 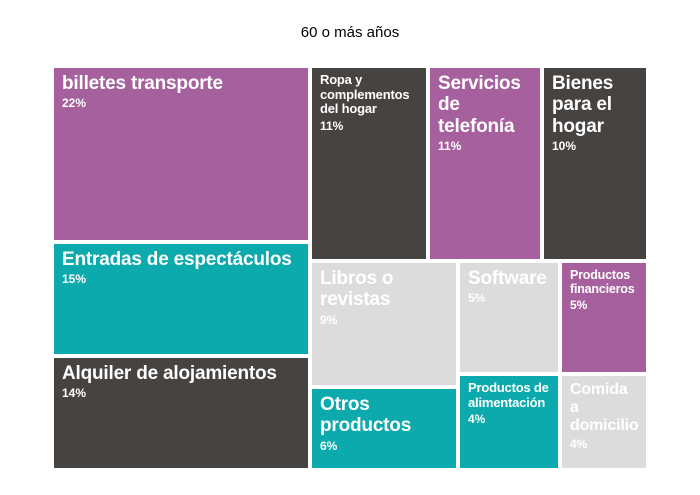 I want to click on tile-value: 6%, so click(x=329, y=445).